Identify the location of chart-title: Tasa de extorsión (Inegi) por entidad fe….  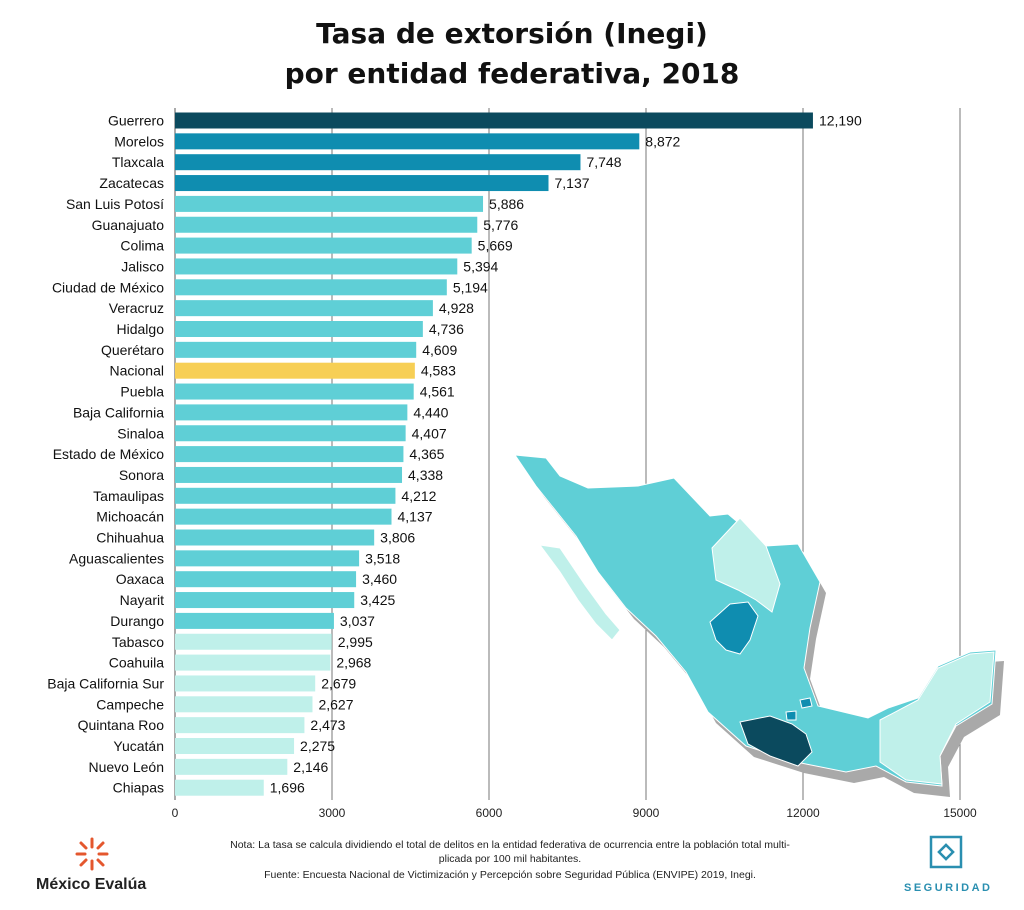
(512, 54).